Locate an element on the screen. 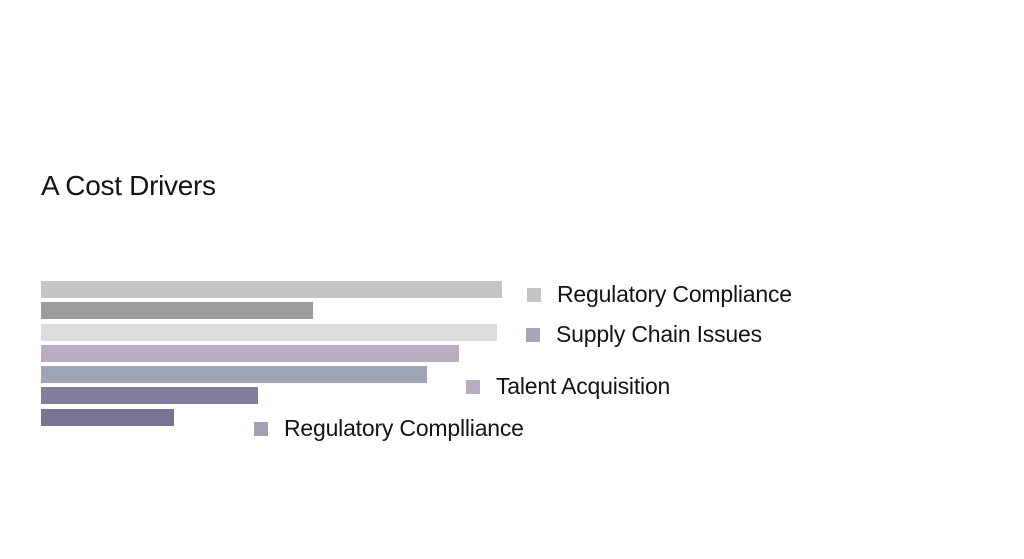 The width and height of the screenshot is (1024, 559). legend-item: Regulatory Compliance is located at coordinates (659, 294).